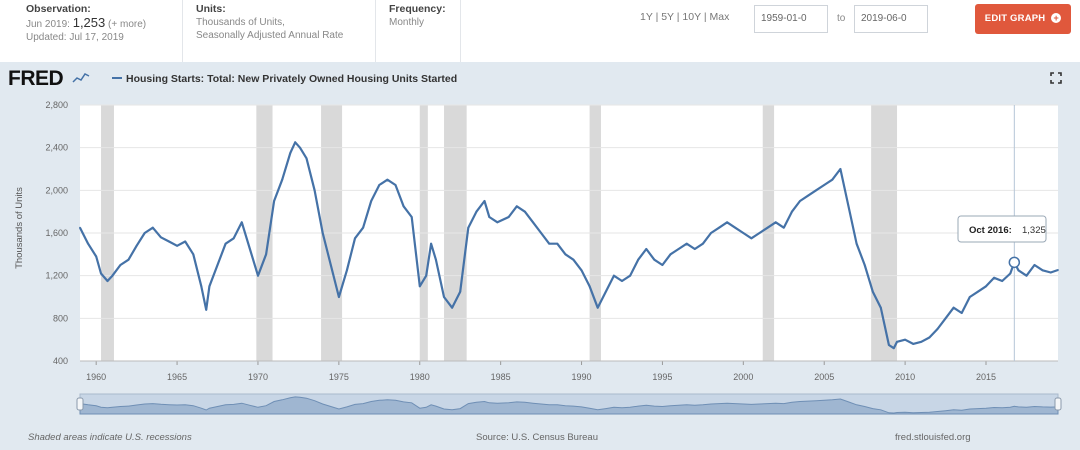 This screenshot has width=1080, height=450. Describe the element at coordinates (417, 9) in the screenshot. I see `frequency-label: Frequency:` at that location.